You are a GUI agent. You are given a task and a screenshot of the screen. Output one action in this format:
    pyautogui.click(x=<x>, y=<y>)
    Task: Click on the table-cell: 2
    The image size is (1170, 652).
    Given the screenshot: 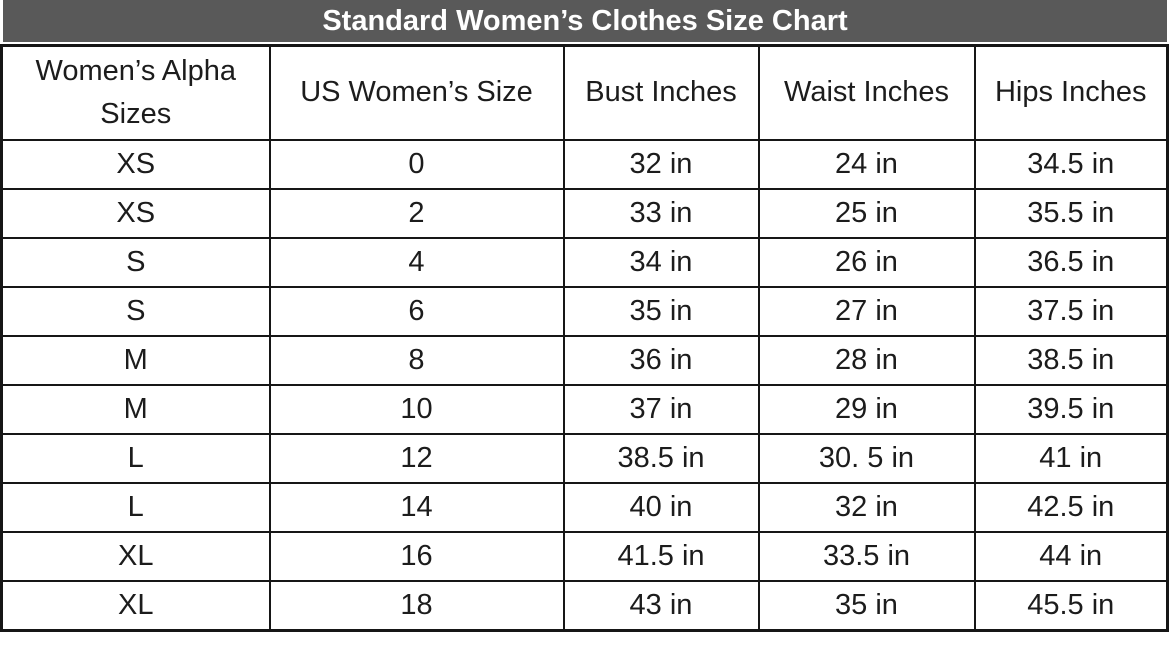 What is the action you would take?
    pyautogui.click(x=416, y=213)
    